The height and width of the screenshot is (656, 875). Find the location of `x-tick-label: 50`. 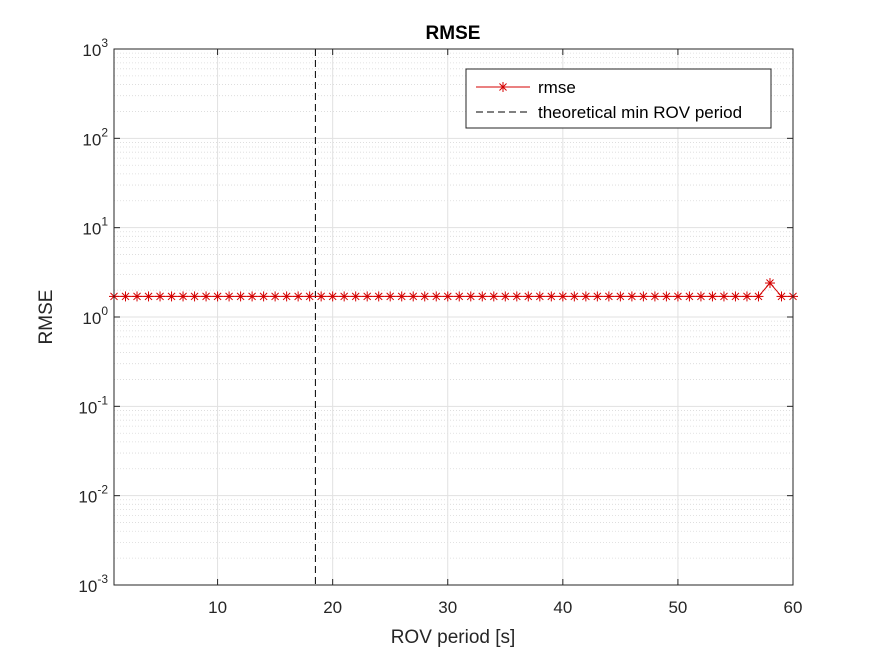

x-tick-label: 50 is located at coordinates (677, 607).